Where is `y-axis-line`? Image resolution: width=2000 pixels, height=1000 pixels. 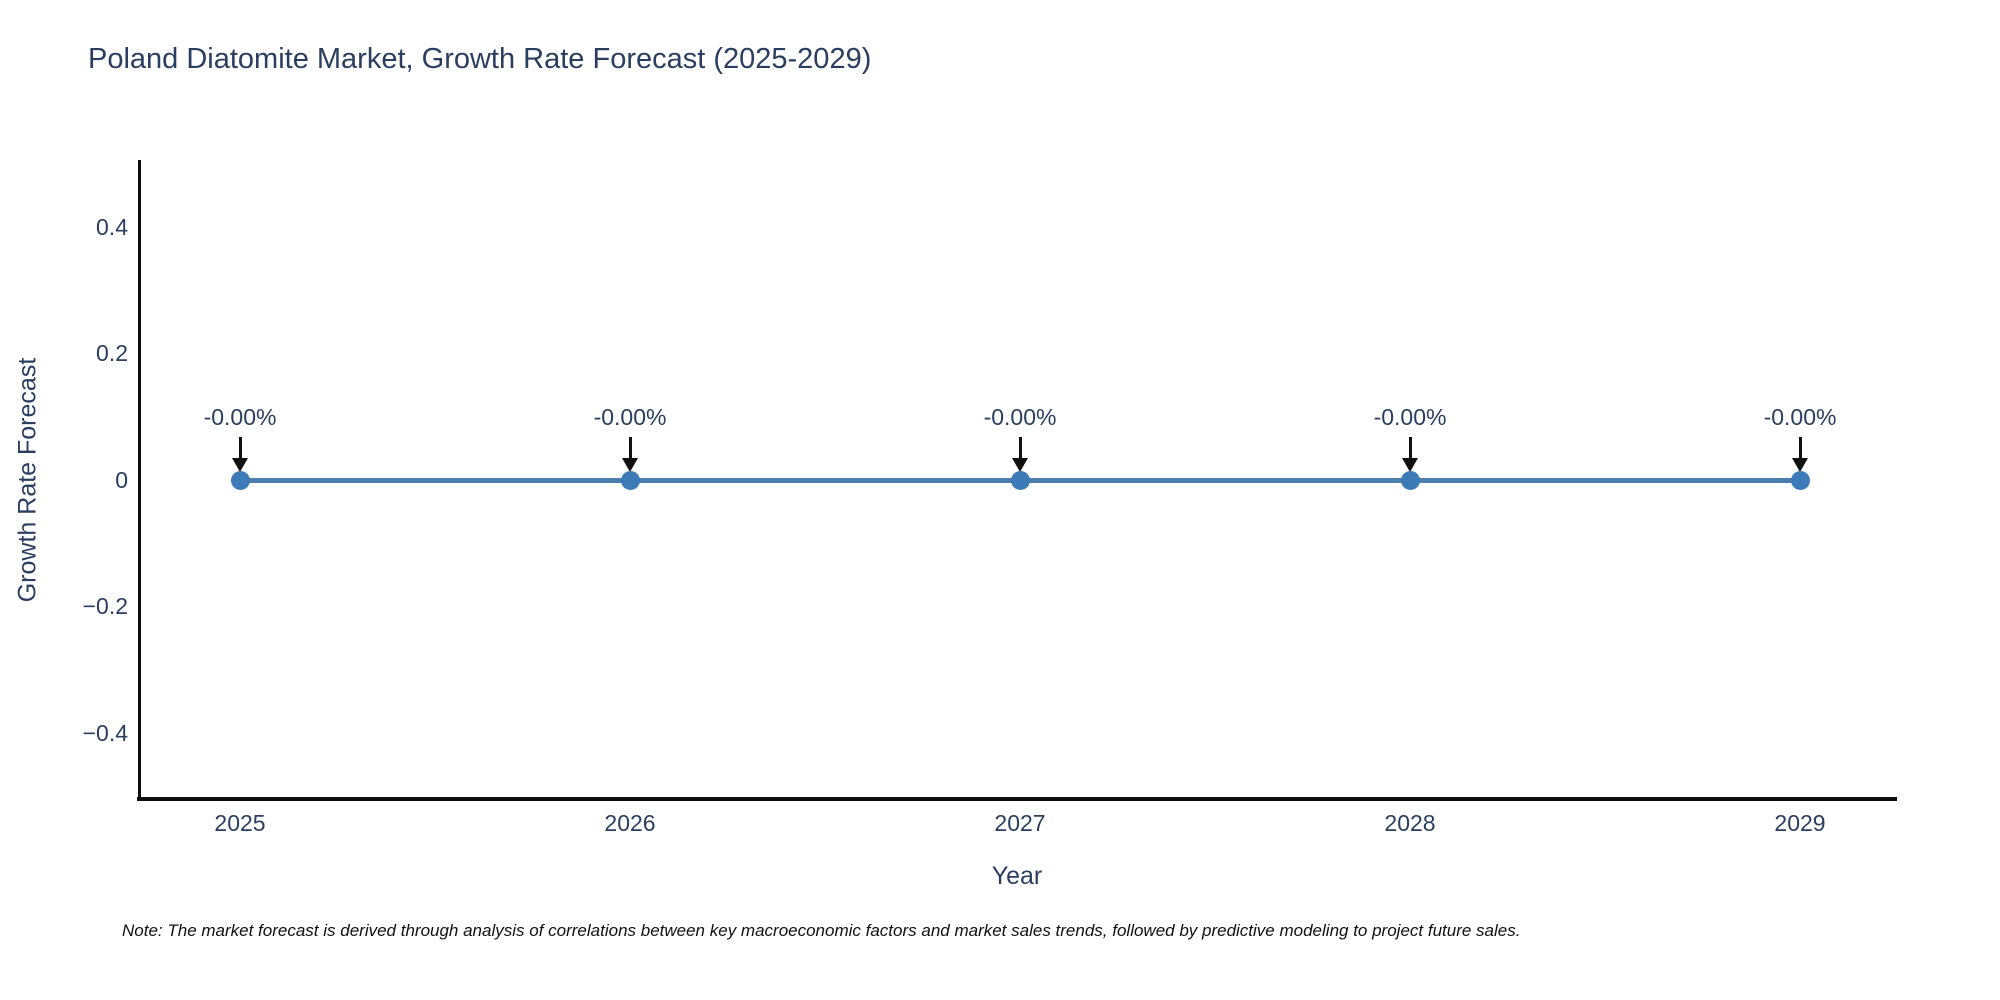
y-axis-line is located at coordinates (139, 480).